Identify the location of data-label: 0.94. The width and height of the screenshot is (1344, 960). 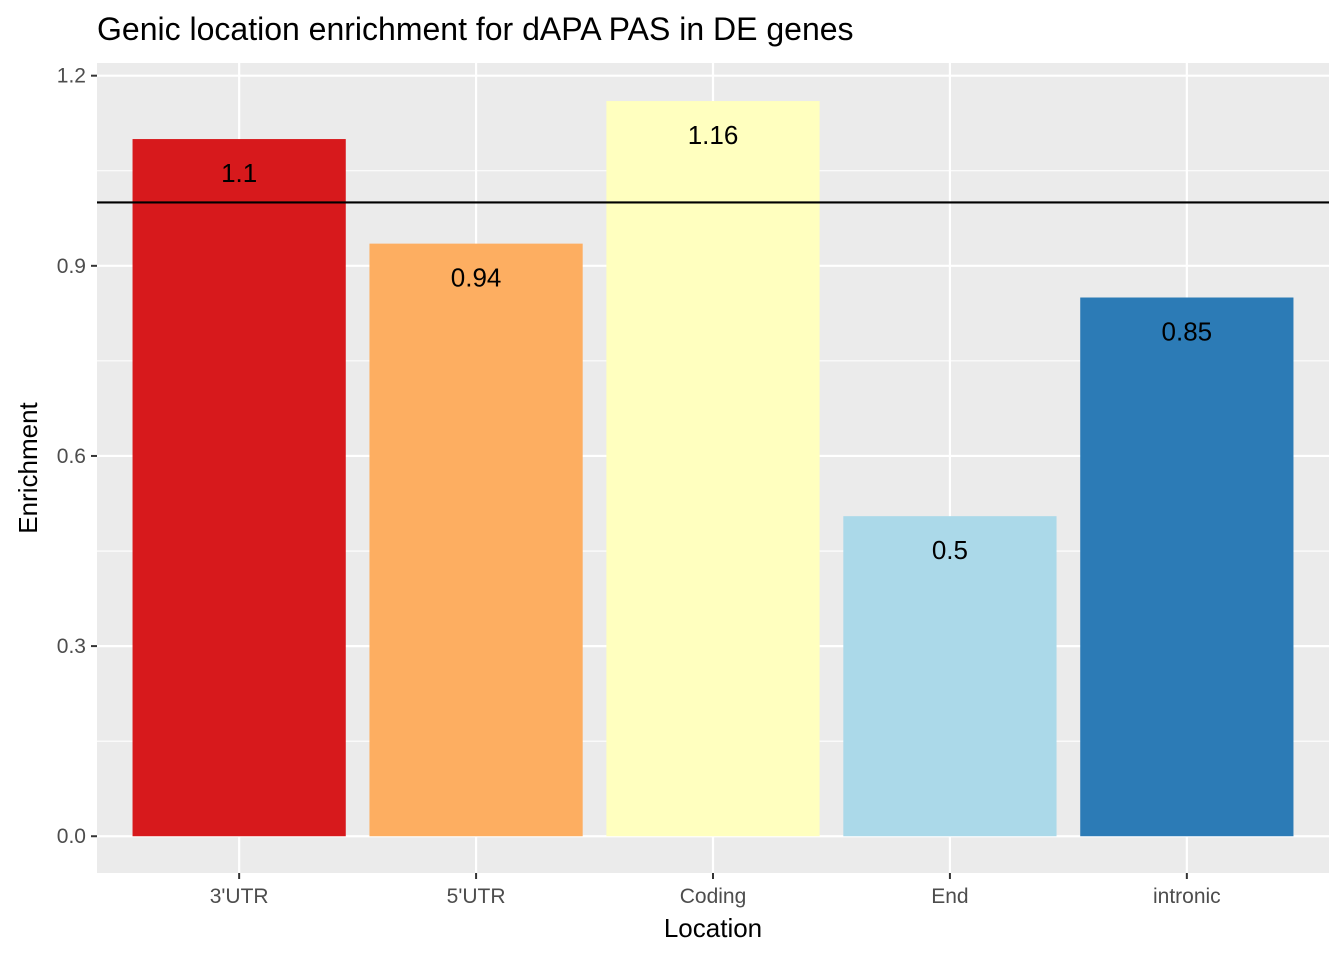
(476, 278).